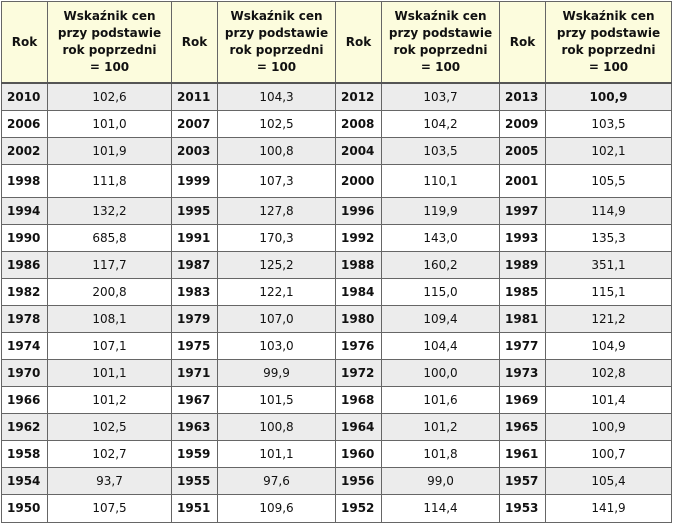 Image resolution: width=677 pixels, height=526 pixels. I want to click on year-cell: 1975, so click(194, 345).